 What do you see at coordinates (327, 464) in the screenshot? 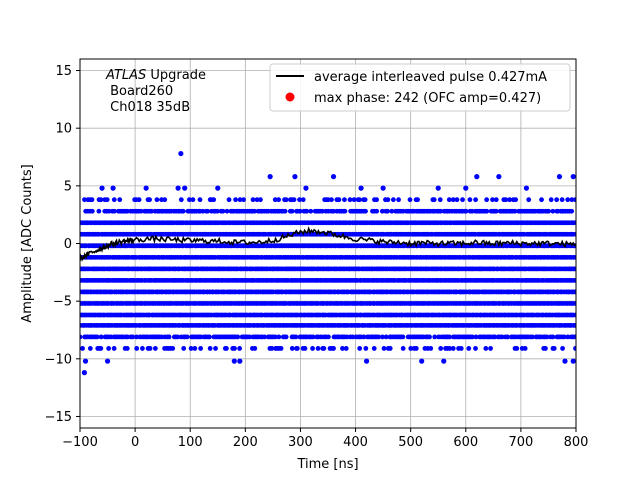
I see `x-axis-label: Time [ns]` at bounding box center [327, 464].